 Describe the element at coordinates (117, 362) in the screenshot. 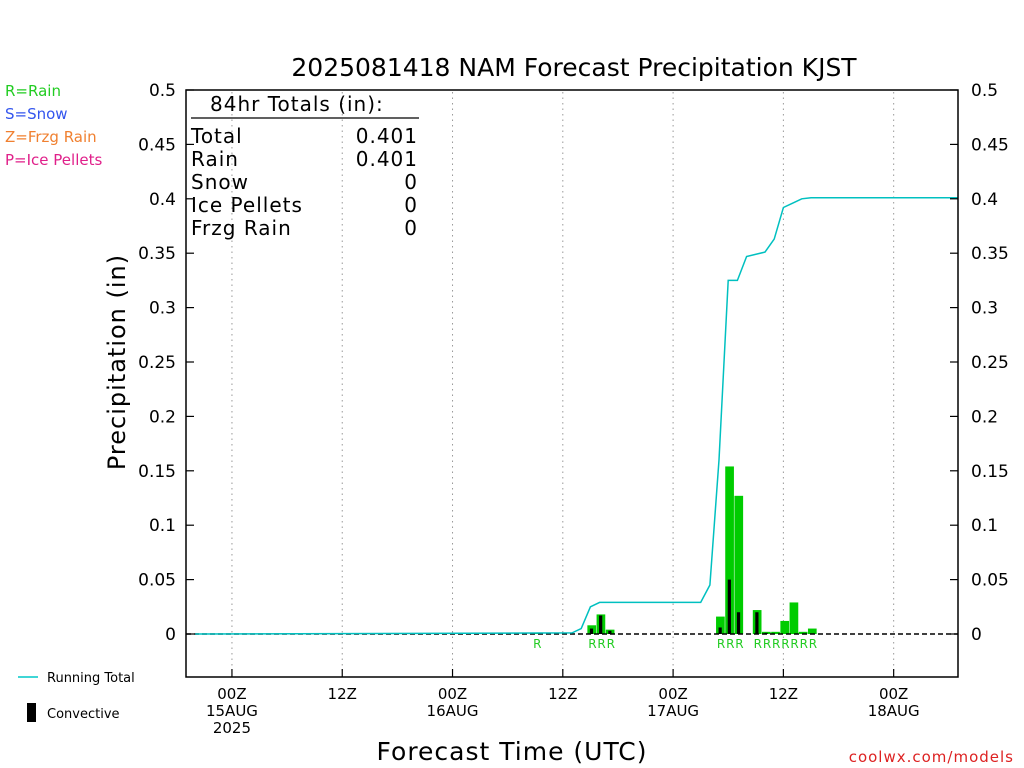

I see `y-axis-label: Precipitation (in)` at that location.